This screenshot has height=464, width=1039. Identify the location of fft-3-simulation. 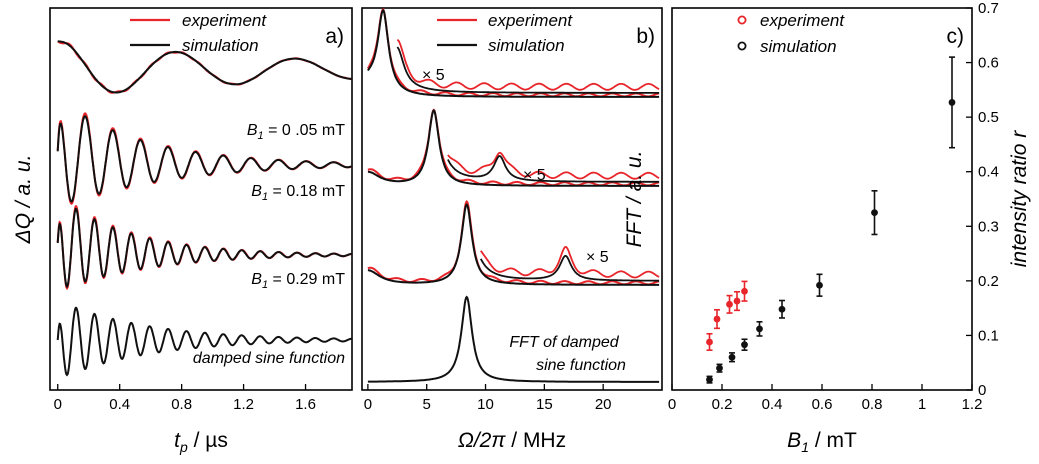
(513, 244).